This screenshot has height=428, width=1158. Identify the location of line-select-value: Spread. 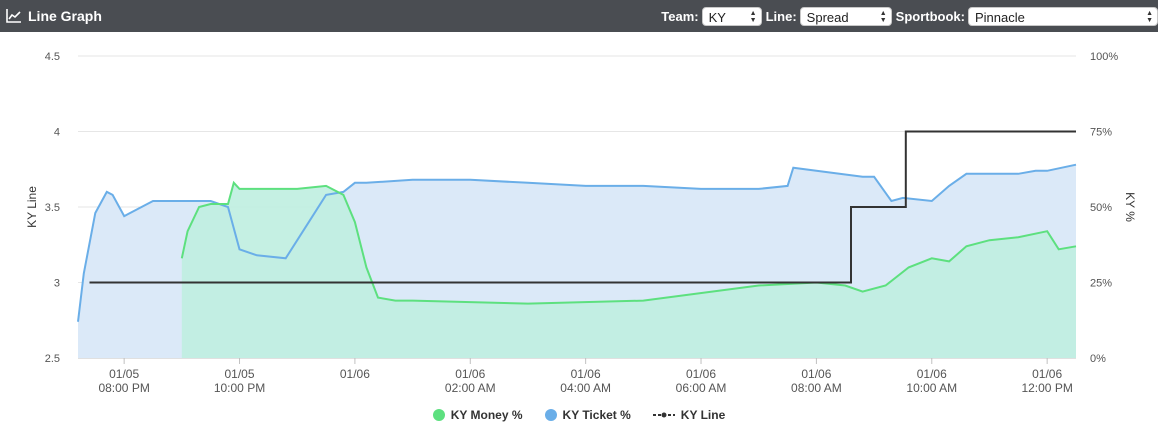
(827, 17).